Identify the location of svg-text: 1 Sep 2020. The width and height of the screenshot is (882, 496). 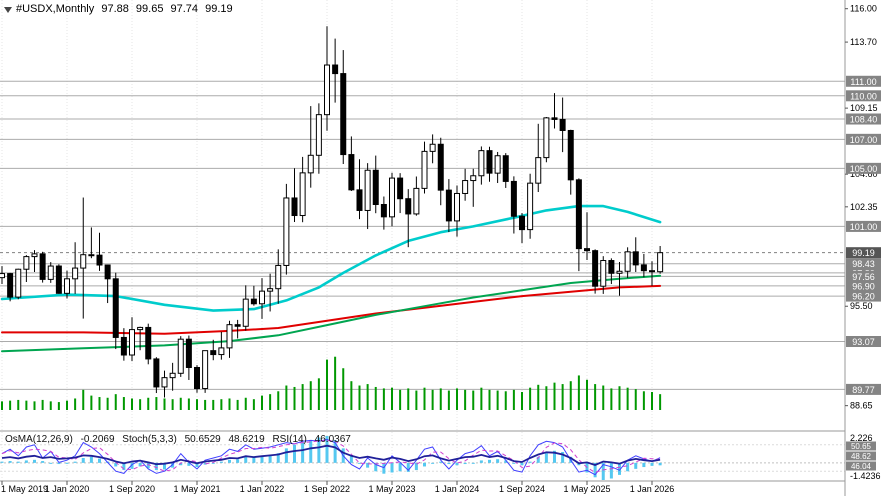
(132, 489).